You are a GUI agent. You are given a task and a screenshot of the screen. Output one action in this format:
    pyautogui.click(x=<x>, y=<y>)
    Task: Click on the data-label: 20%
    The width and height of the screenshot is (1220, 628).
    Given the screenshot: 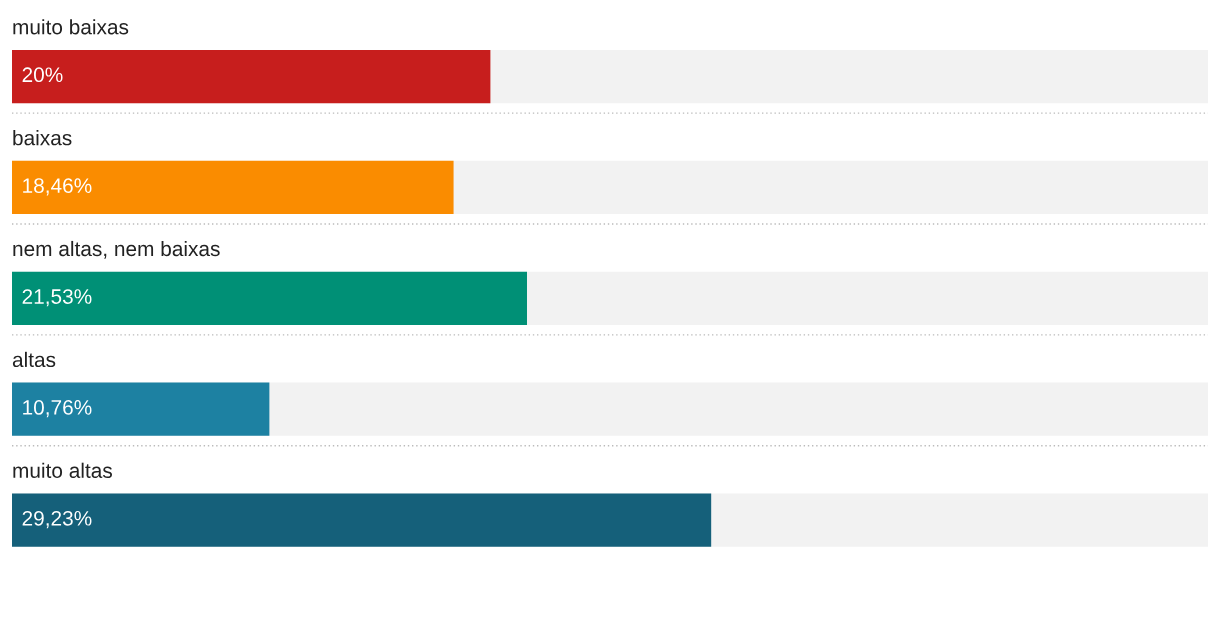 What is the action you would take?
    pyautogui.click(x=42, y=75)
    